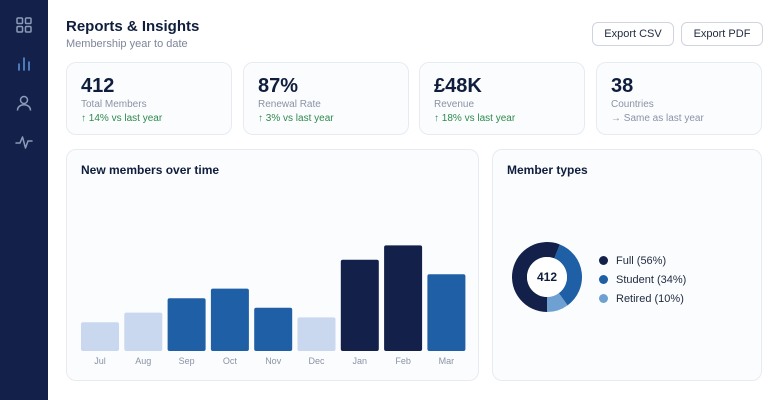 The width and height of the screenshot is (780, 400). What do you see at coordinates (633, 34) in the screenshot?
I see `export-csv-button: Export CSV` at bounding box center [633, 34].